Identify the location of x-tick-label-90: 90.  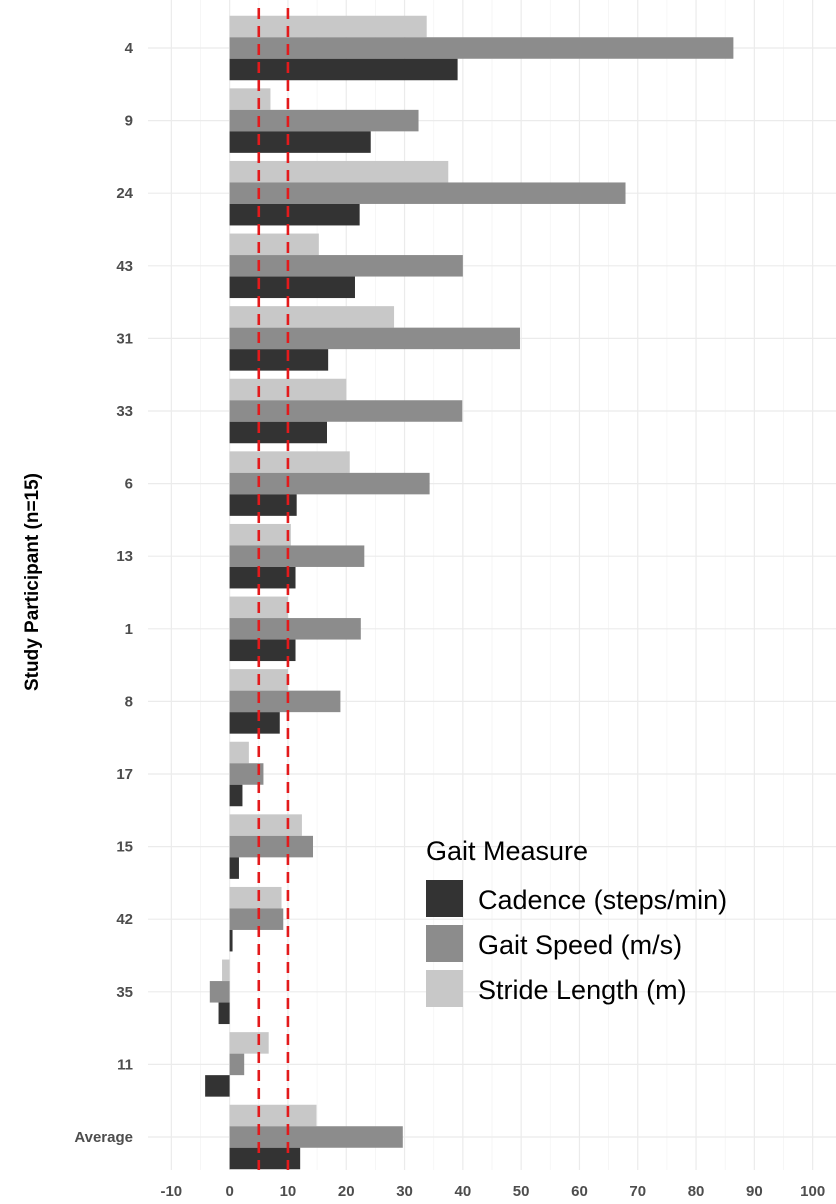
(754, 1191).